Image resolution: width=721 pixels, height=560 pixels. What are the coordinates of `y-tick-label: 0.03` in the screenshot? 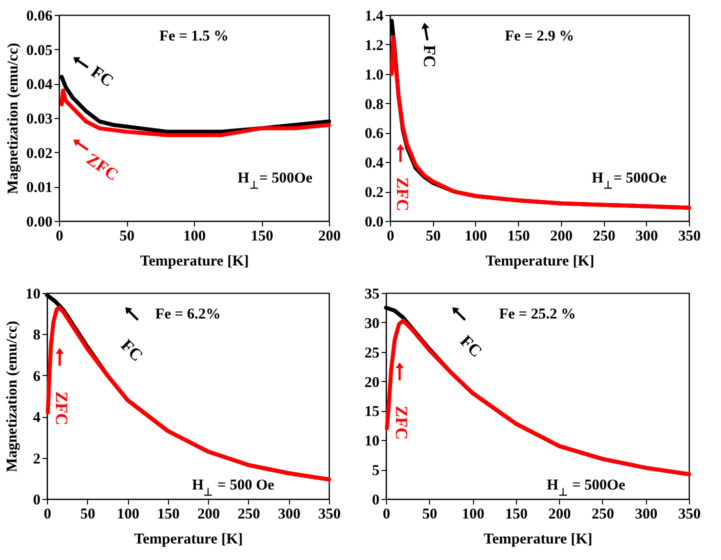 It's located at (39, 120).